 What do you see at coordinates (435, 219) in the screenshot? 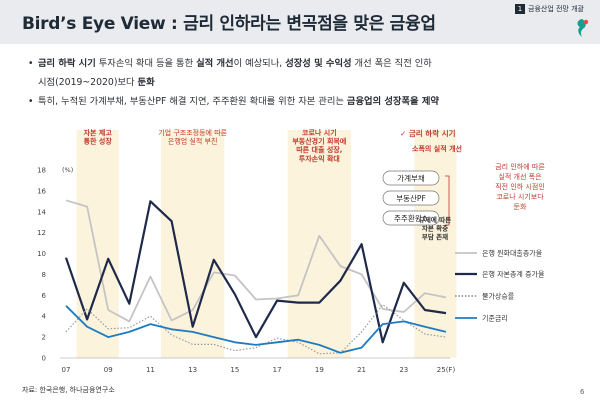
I see `regulation-note-line: 규제에 따른` at bounding box center [435, 219].